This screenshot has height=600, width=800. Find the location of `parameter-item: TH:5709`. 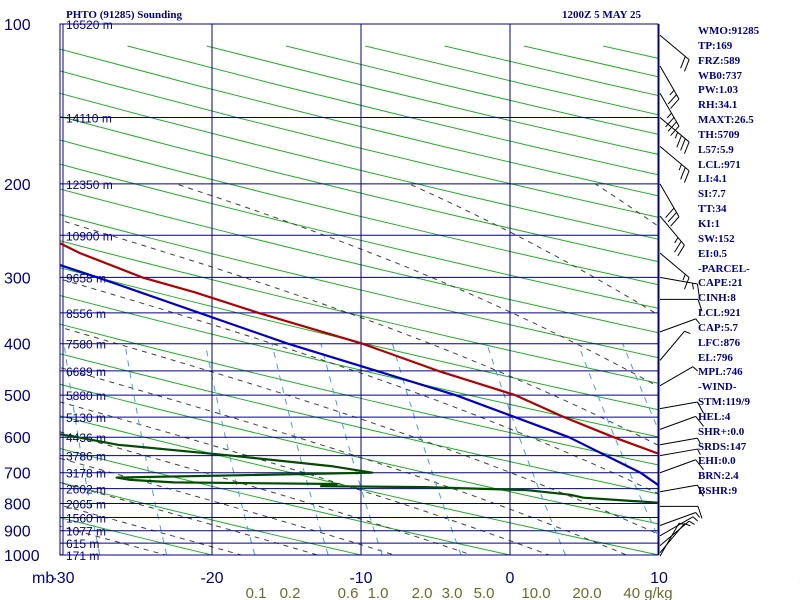

parameter-item: TH:5709 is located at coordinates (719, 134).